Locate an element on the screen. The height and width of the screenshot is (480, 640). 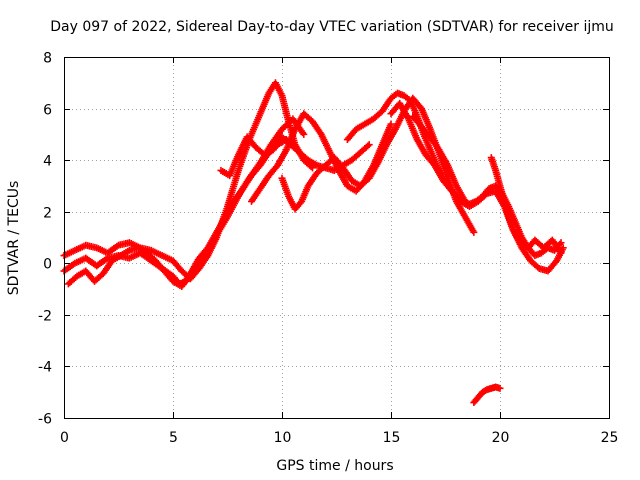
y-tick-label: 4 is located at coordinates (47, 162).